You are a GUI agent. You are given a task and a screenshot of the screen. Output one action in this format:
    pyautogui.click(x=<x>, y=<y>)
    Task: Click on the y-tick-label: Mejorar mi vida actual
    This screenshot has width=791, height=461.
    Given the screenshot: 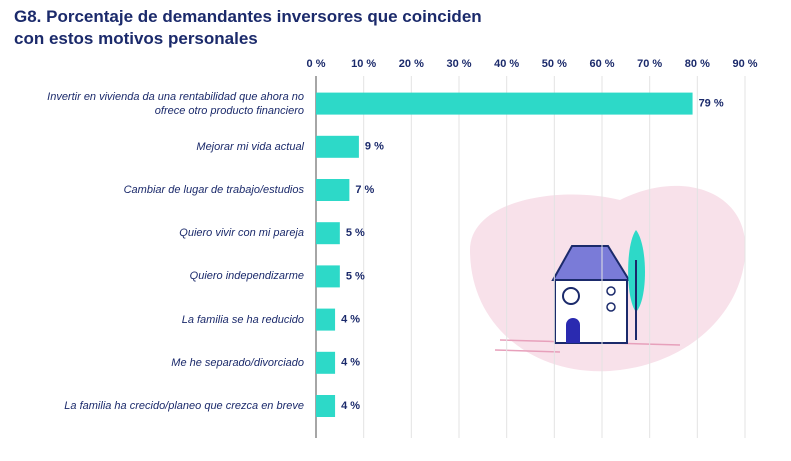 What is the action you would take?
    pyautogui.click(x=250, y=146)
    